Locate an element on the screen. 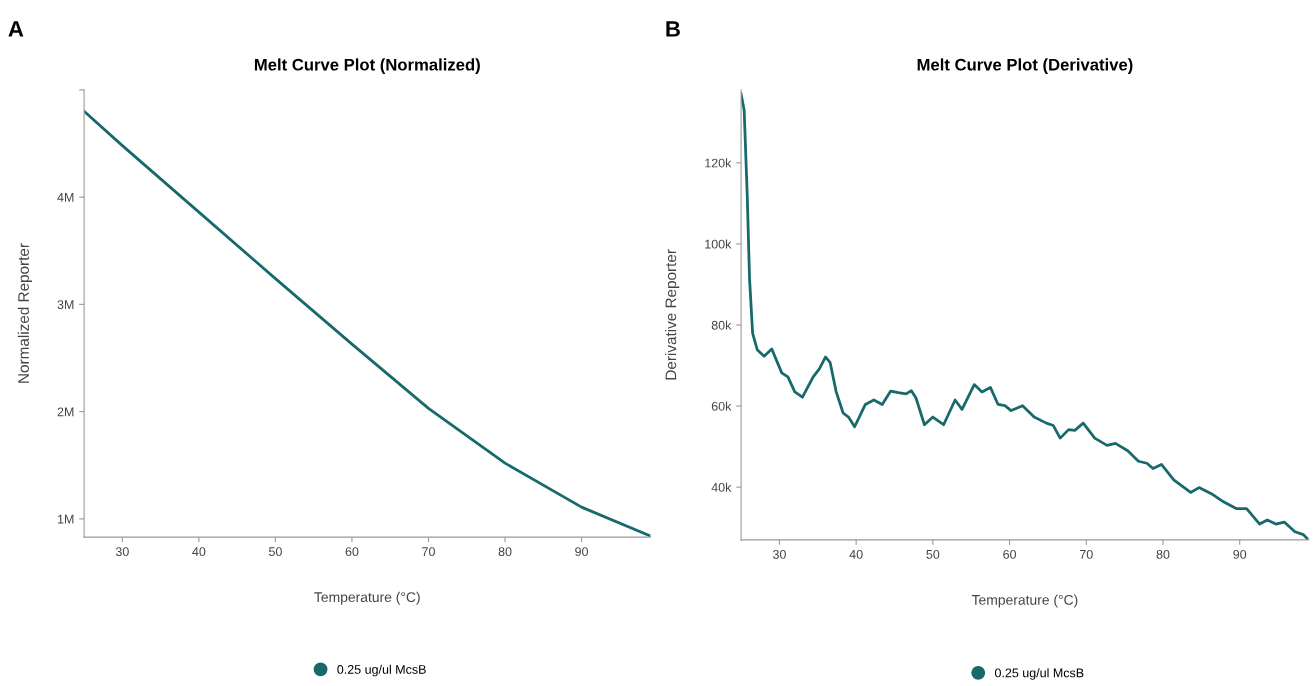 The image size is (1314, 686). y-tick-label: 1M is located at coordinates (65, 519).